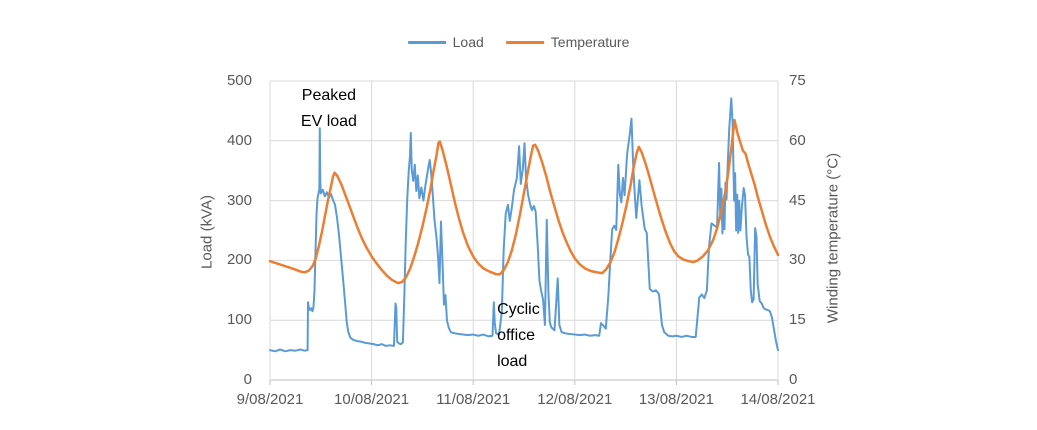 The width and height of the screenshot is (1037, 430). I want to click on annotation-line: office, so click(516, 335).